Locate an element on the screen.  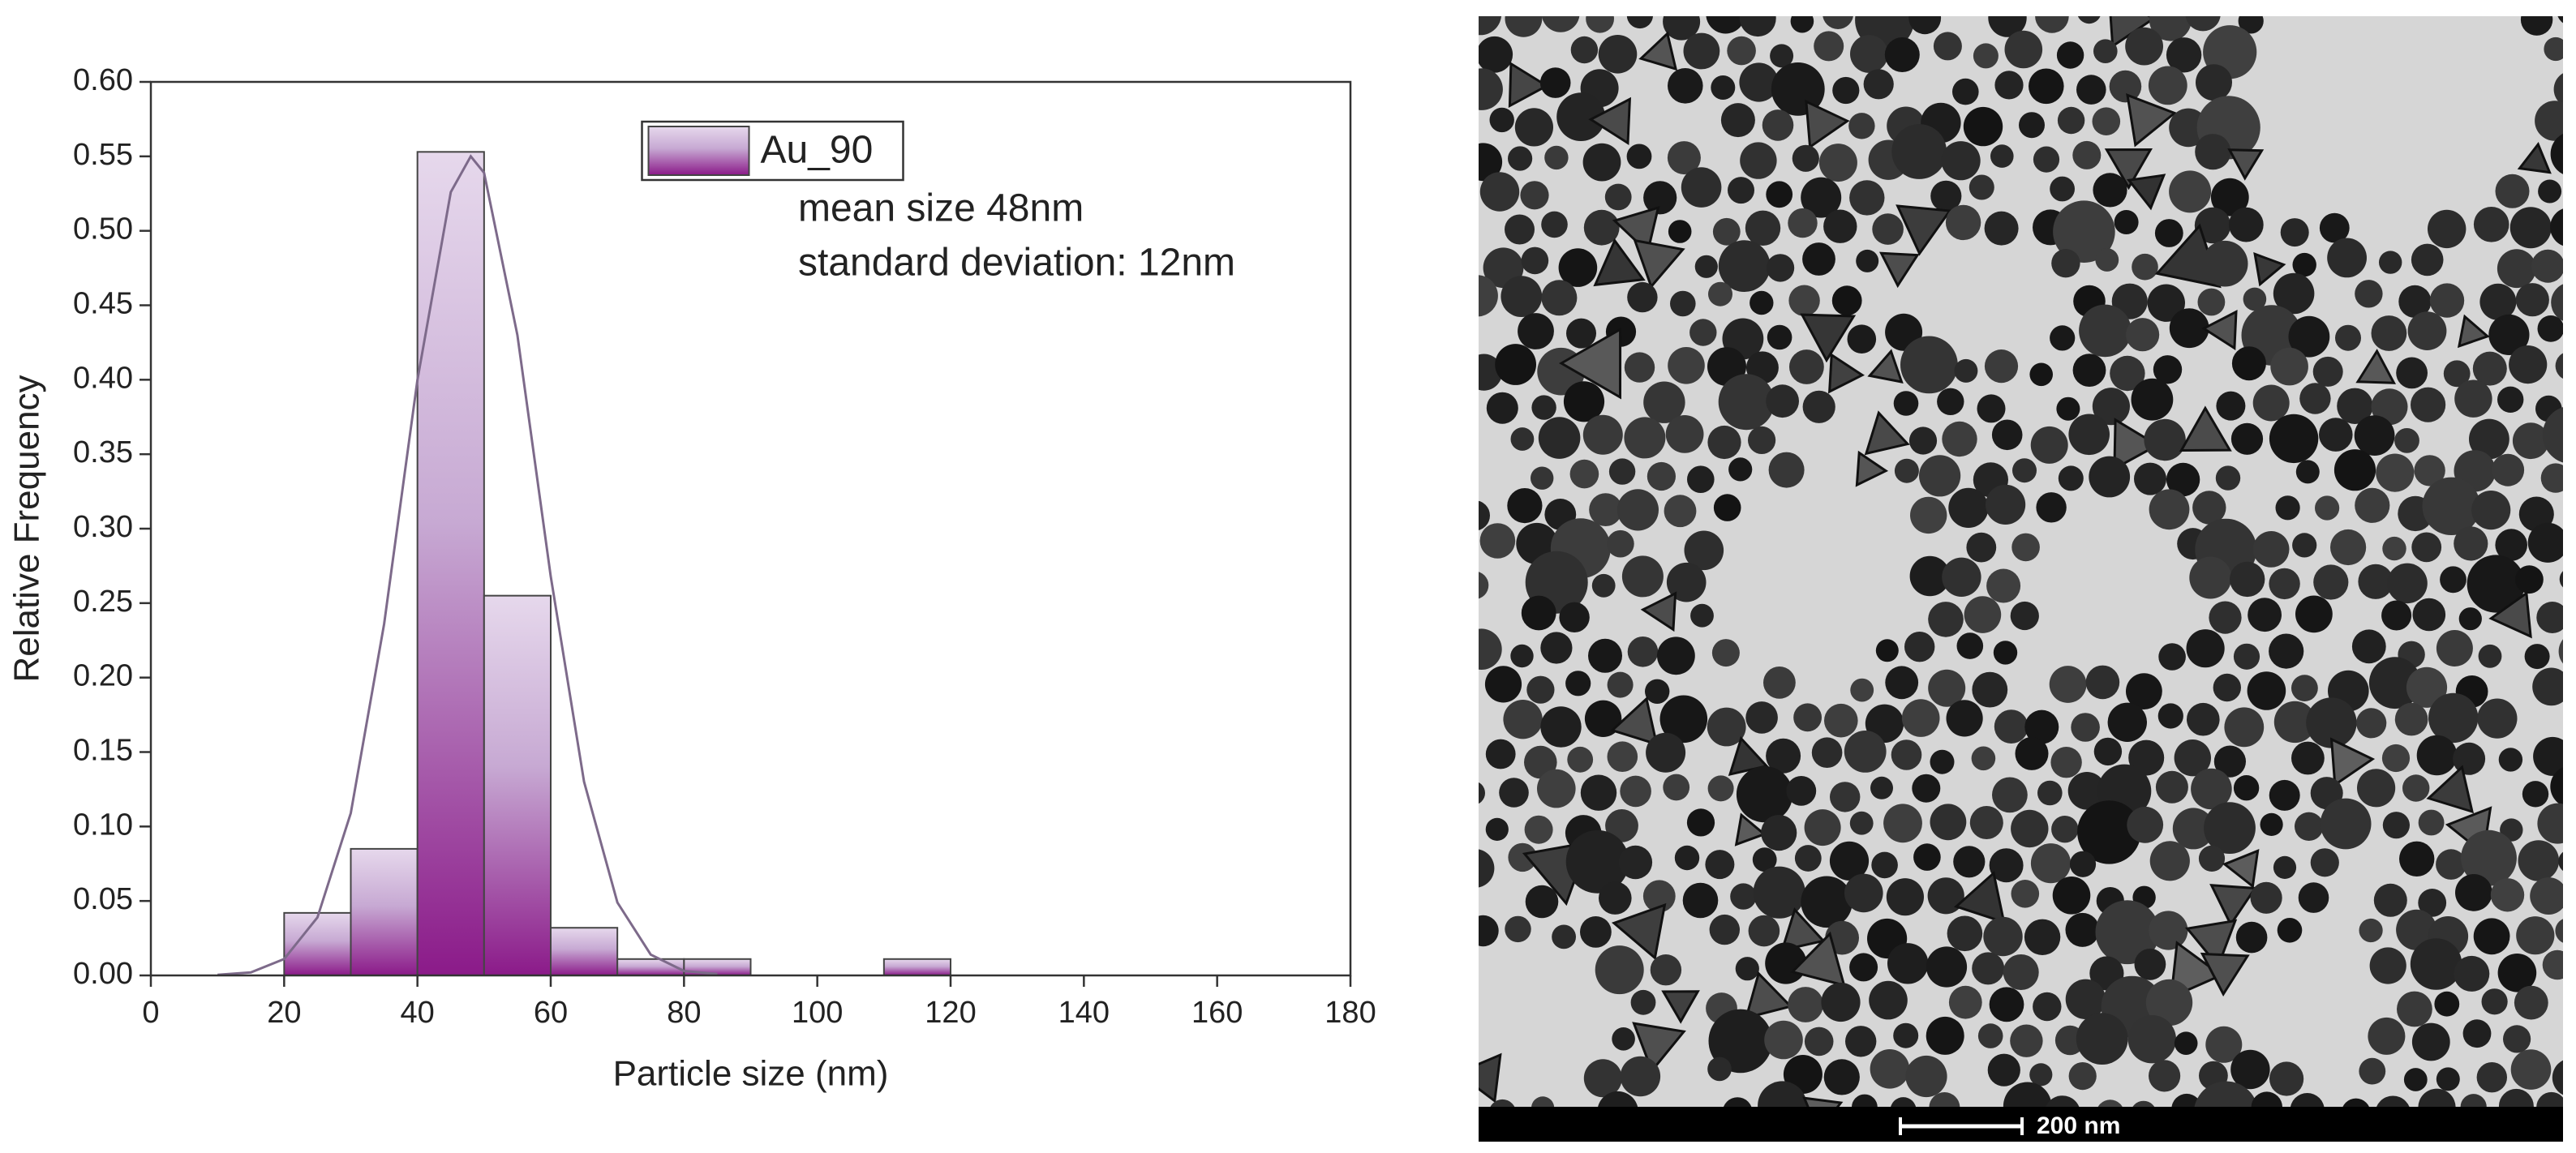
x-tick-label: 80 is located at coordinates (684, 1013).